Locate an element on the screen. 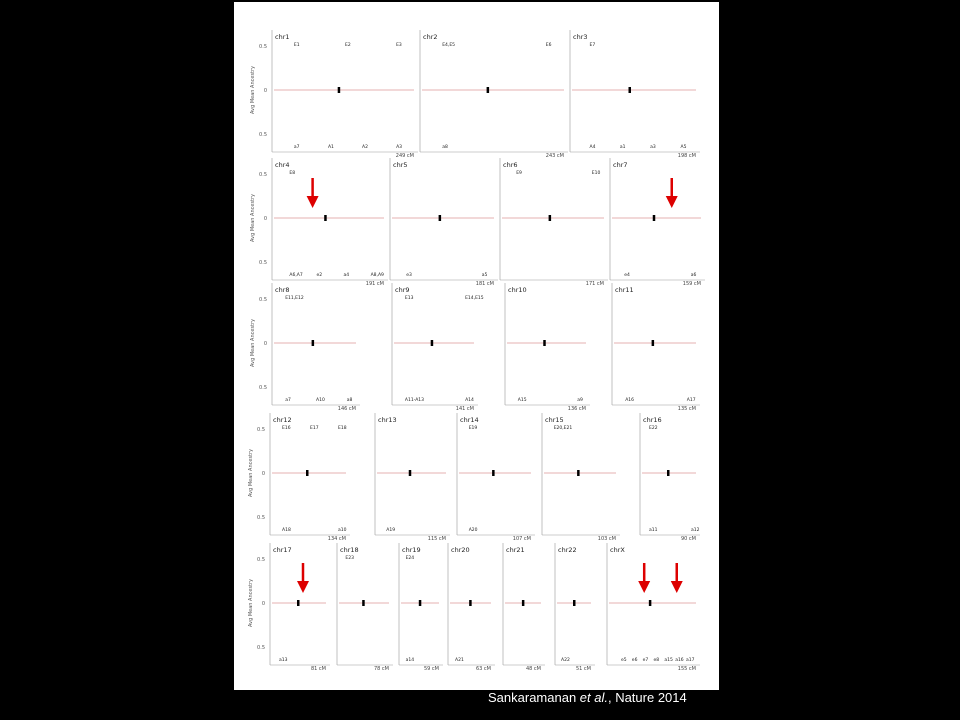  top-label: E1 is located at coordinates (297, 45).